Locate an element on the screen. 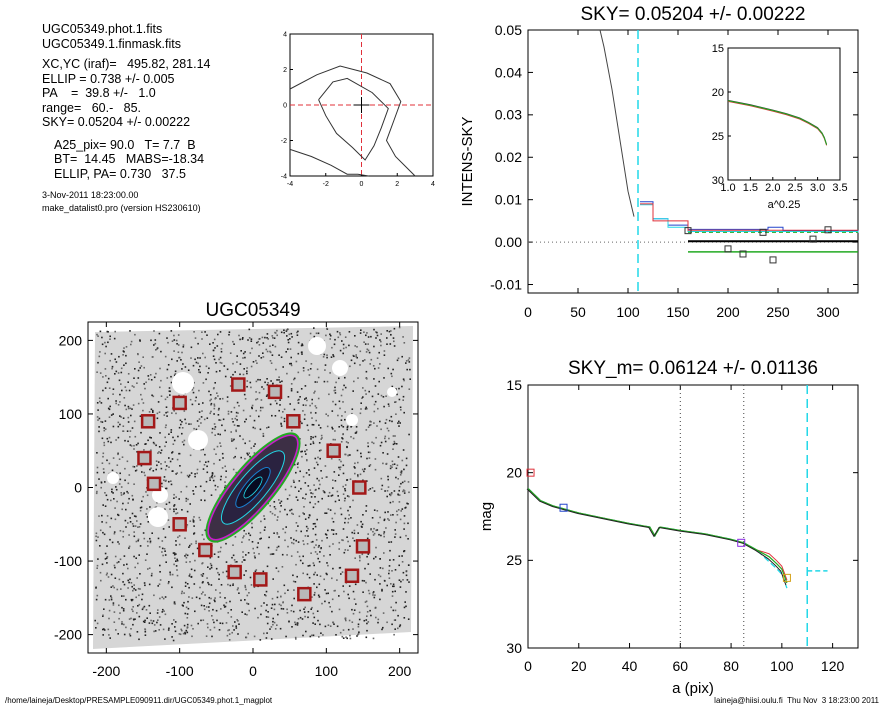 Image resolution: width=885 pixels, height=708 pixels. center-label: XC,YC (iraf)= 495.82, 281.14 is located at coordinates (126, 64).